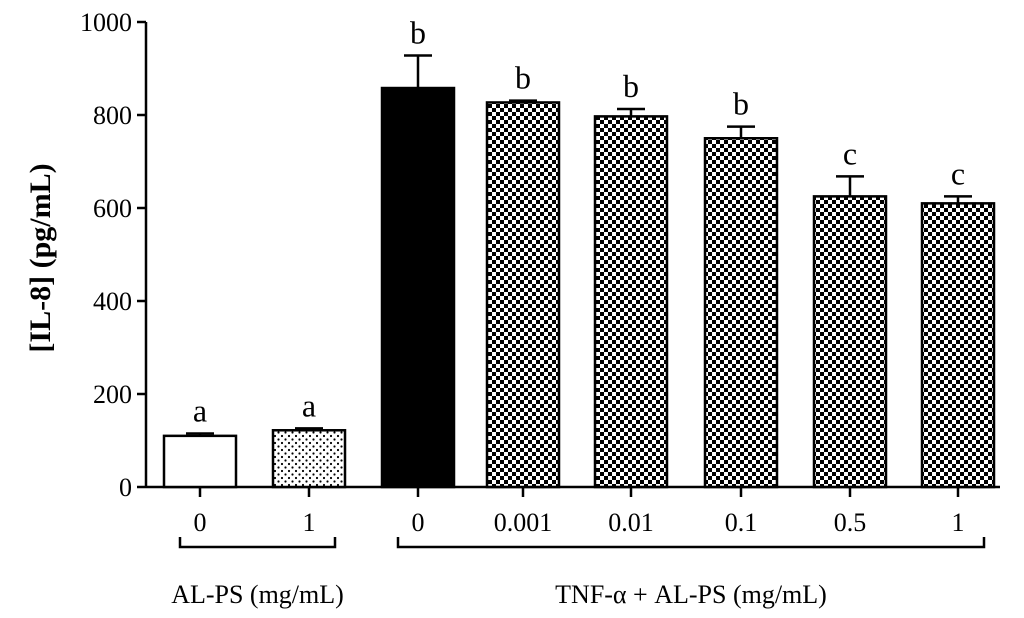  I want to click on x-tick-label-1: 1, so click(309, 522).